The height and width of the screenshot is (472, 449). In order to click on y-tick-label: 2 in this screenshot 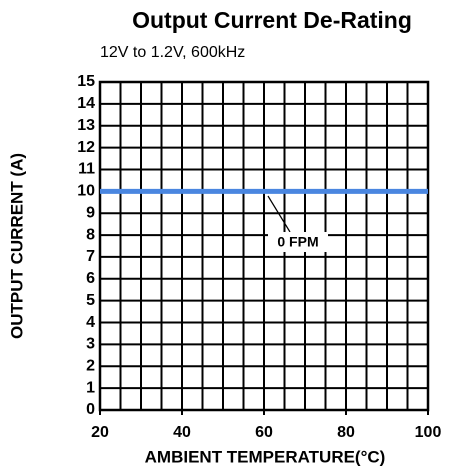, I will do `click(90, 365)`.